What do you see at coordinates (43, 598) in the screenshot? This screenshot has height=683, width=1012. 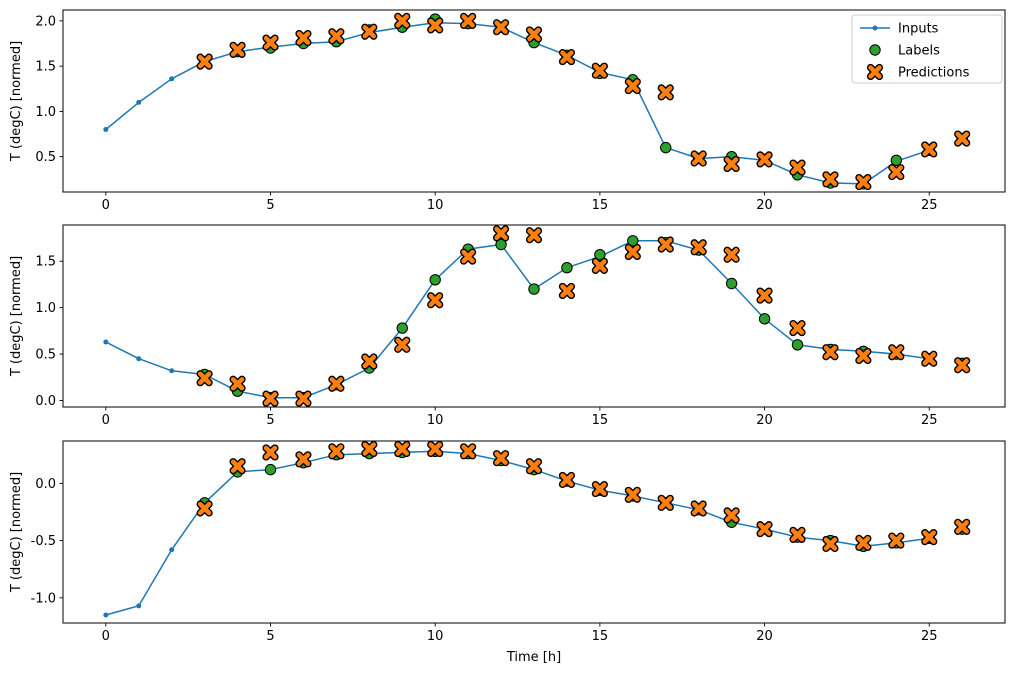 I see `y-tick-label: -1.0` at bounding box center [43, 598].